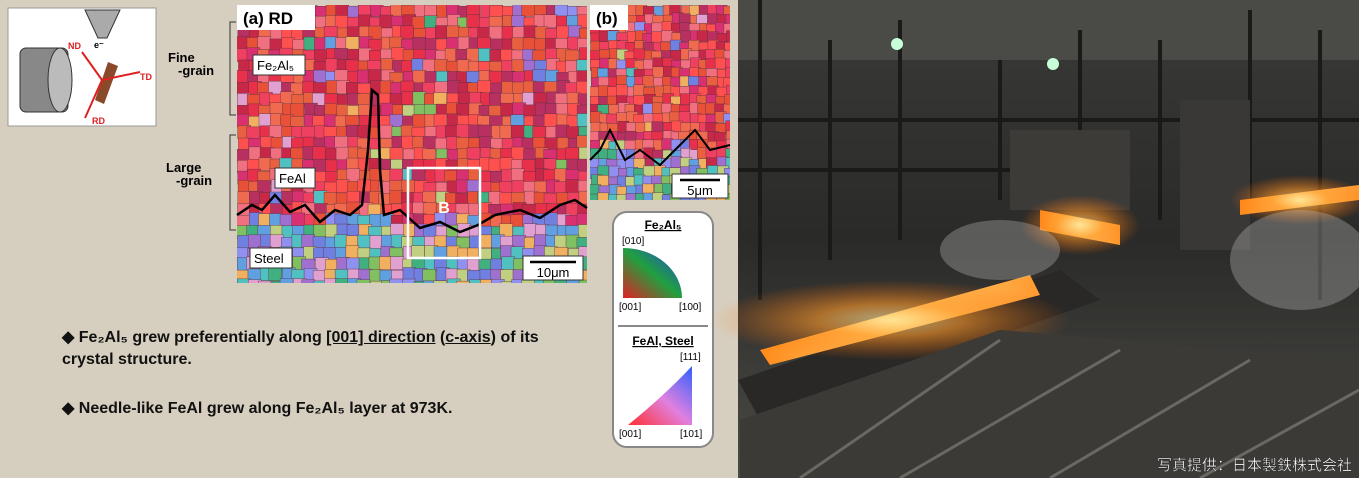 This screenshot has height=478, width=1359. Describe the element at coordinates (232, 126) in the screenshot. I see `bracket` at that location.